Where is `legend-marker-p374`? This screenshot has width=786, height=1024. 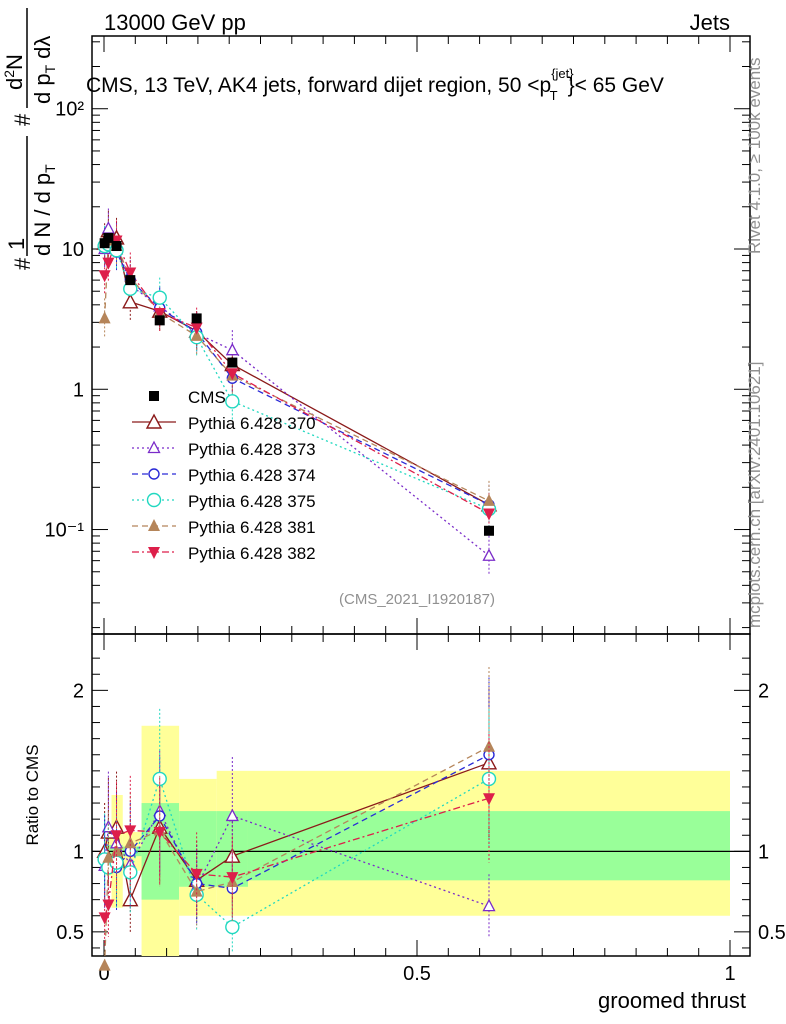 legend-marker-p374 is located at coordinates (154, 474).